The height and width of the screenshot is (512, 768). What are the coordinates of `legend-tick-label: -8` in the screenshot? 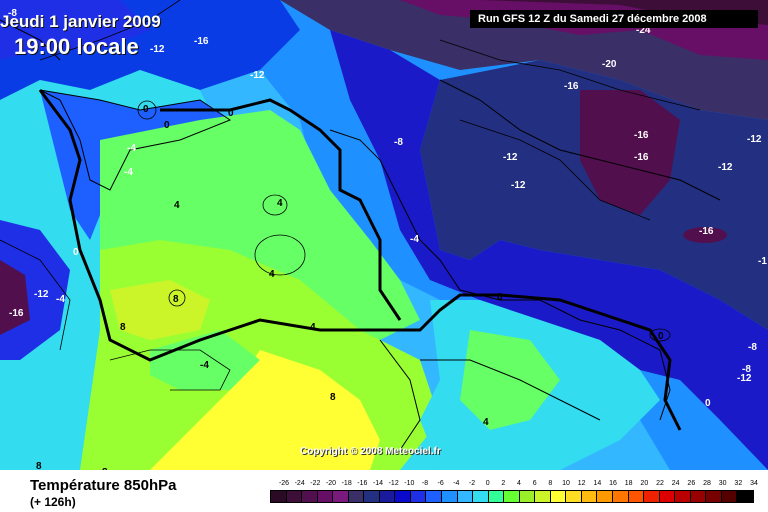 It's located at (425, 483).